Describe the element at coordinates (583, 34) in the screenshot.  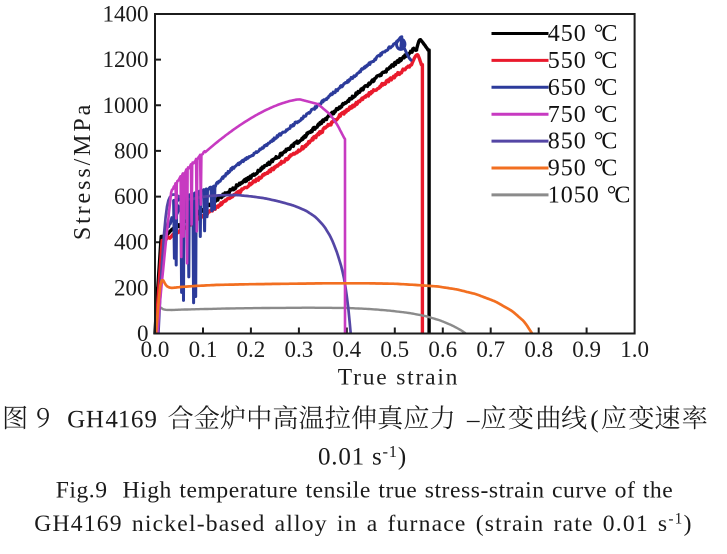
I see `svg-text: 450 °C` at that location.